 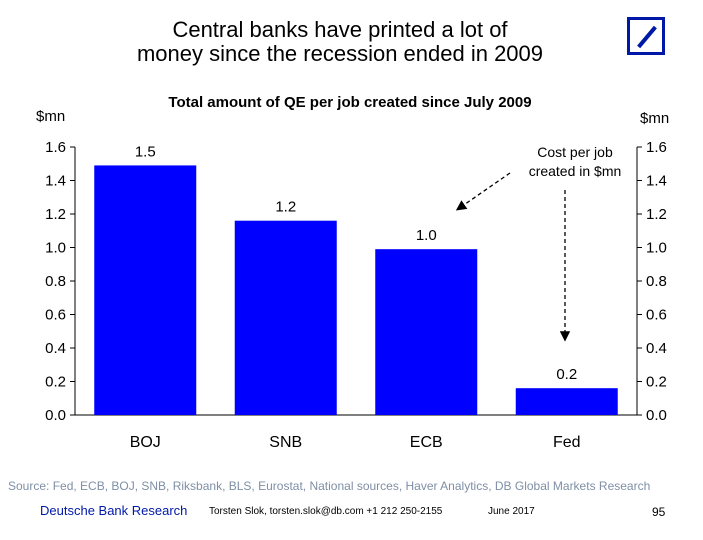 What do you see at coordinates (511, 511) in the screenshot?
I see `footer-date: June 2017` at bounding box center [511, 511].